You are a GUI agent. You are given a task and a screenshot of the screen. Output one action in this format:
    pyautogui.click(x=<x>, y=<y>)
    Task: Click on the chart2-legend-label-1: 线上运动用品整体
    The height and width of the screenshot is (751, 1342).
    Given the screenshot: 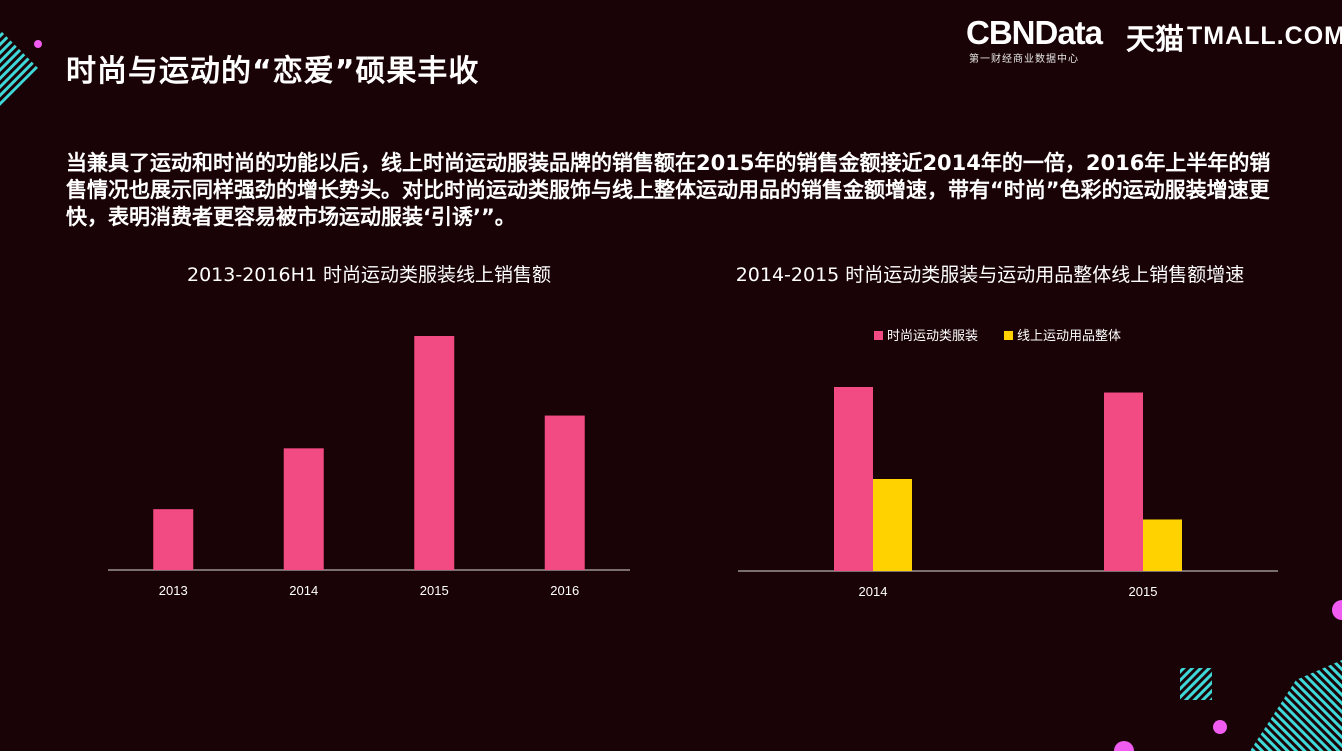 What is the action you would take?
    pyautogui.click(x=1069, y=335)
    